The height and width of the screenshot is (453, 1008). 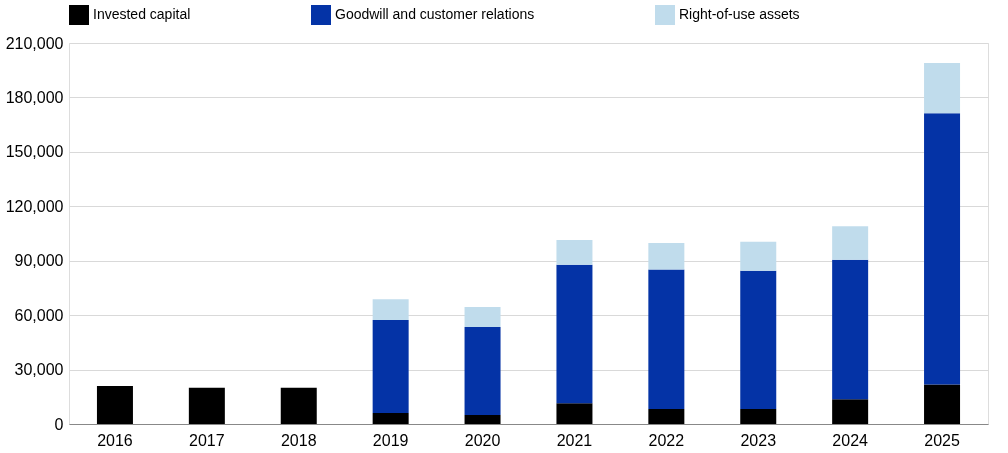 I want to click on y-tick-label: 180,000, so click(x=34, y=97).